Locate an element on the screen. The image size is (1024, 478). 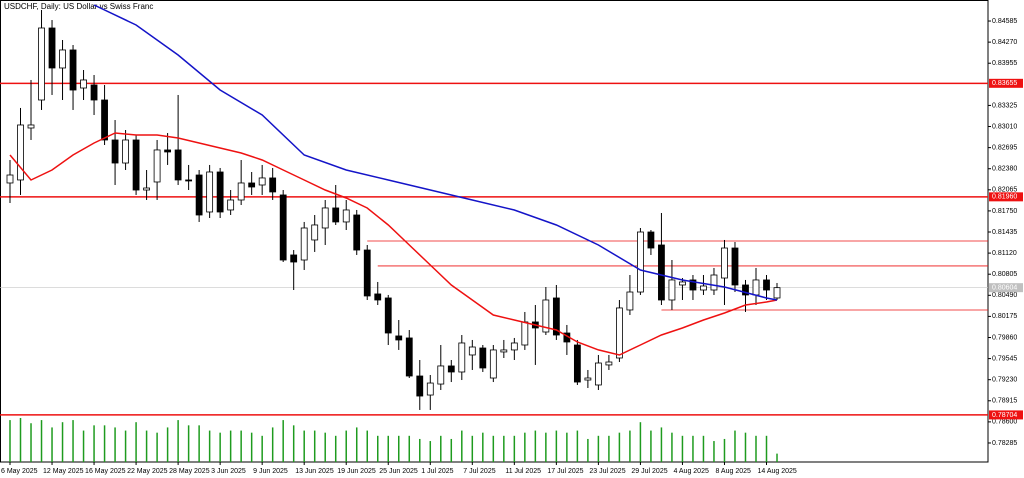
x-tick-label: 11 Jul 2025 is located at coordinates (523, 471).